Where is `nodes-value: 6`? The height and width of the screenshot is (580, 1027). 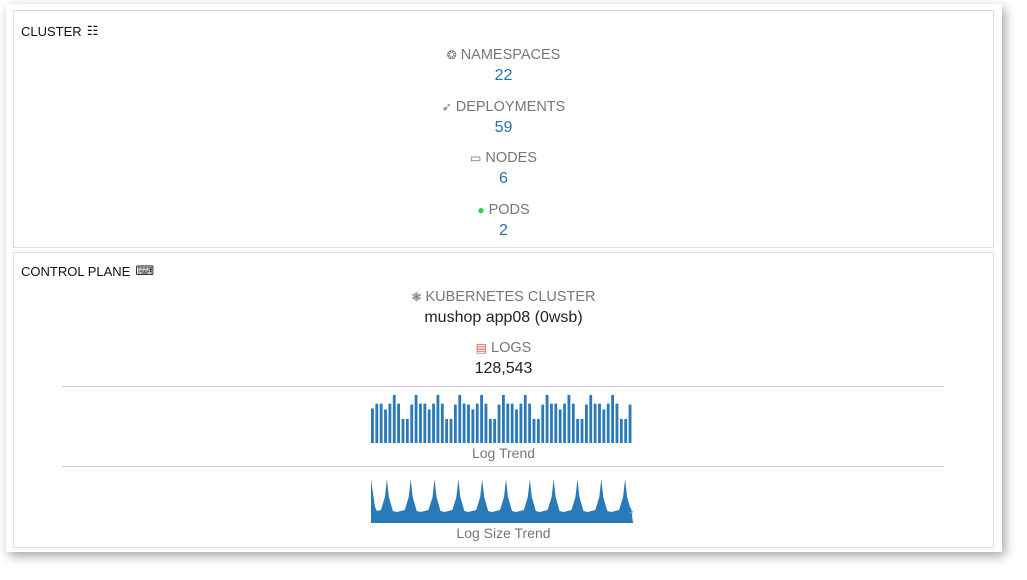 nodes-value: 6 is located at coordinates (503, 178).